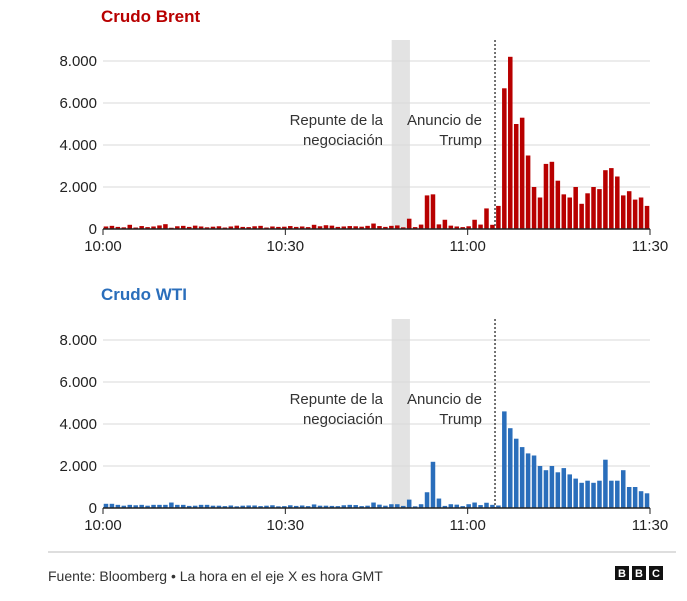 The width and height of the screenshot is (687, 601). Describe the element at coordinates (286, 246) in the screenshot. I see `x-tick-label: 10:30` at that location.